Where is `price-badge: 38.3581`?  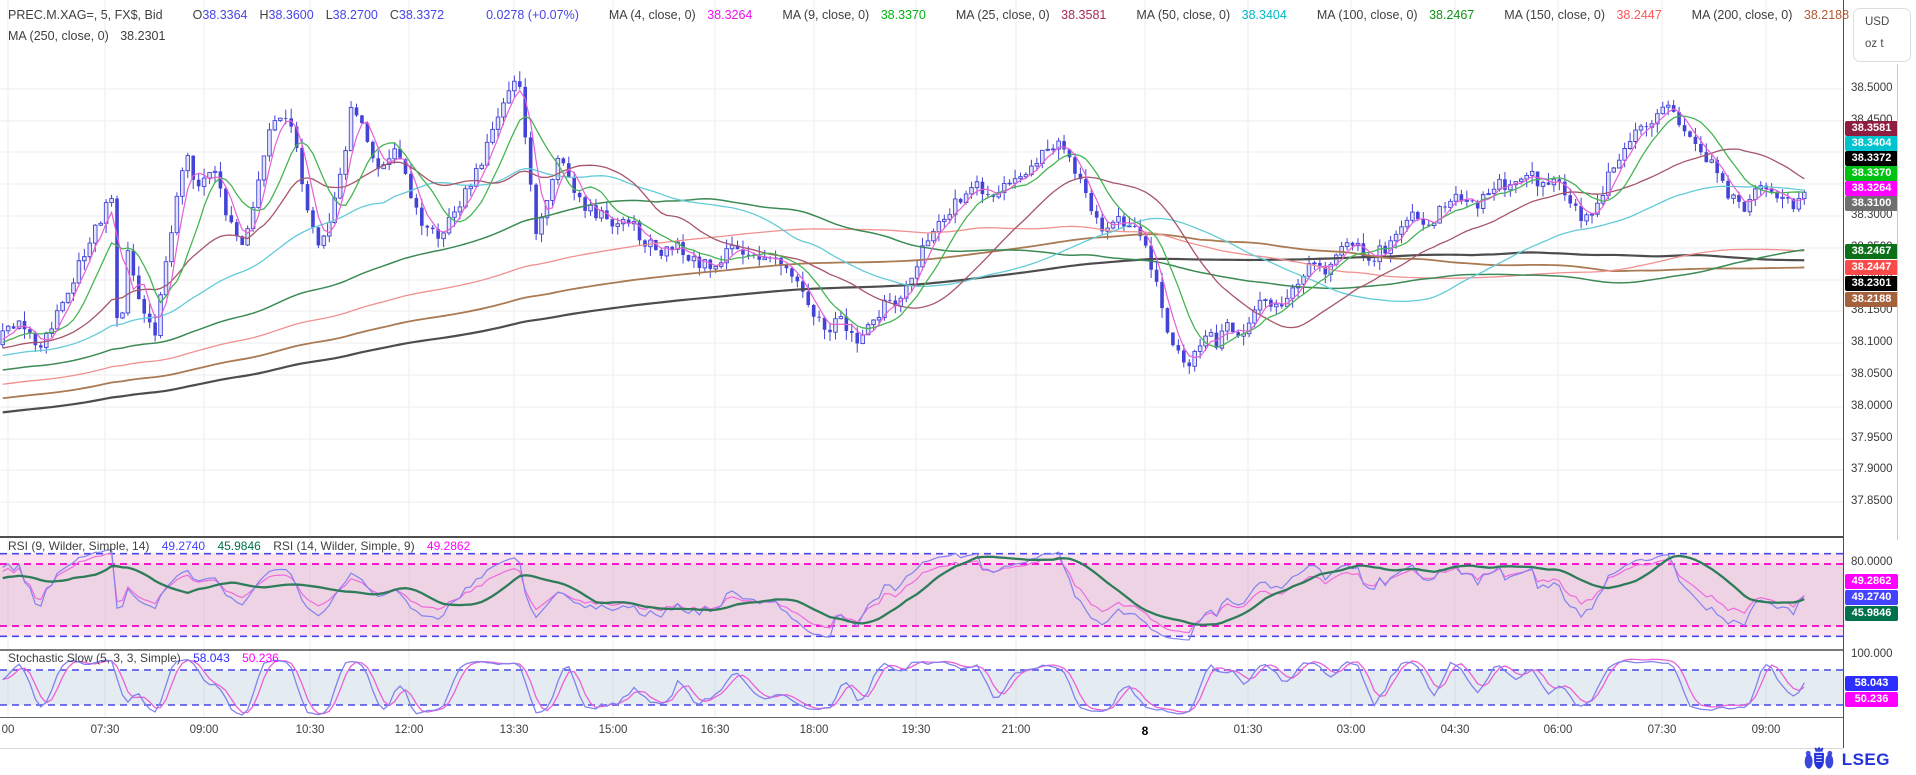 price-badge: 38.3581 is located at coordinates (1871, 128).